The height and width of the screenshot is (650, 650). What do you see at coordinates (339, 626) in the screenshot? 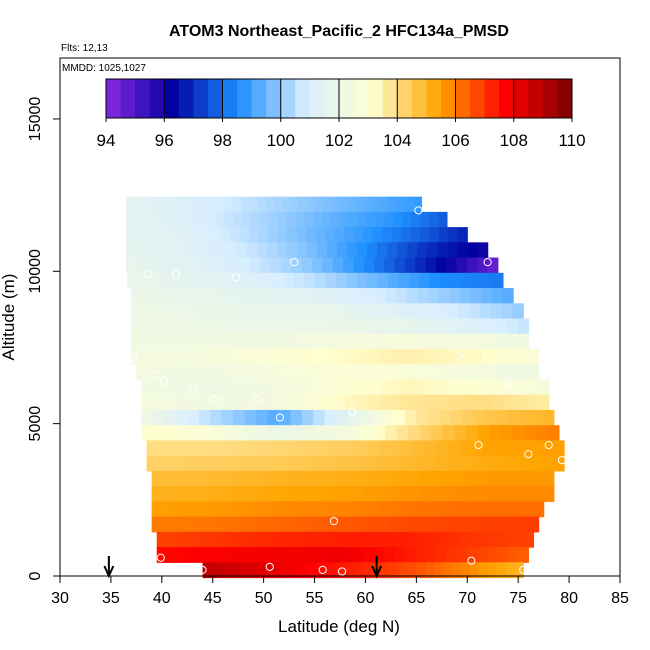
I see `x-axis-label: Latitude (deg N)` at bounding box center [339, 626].